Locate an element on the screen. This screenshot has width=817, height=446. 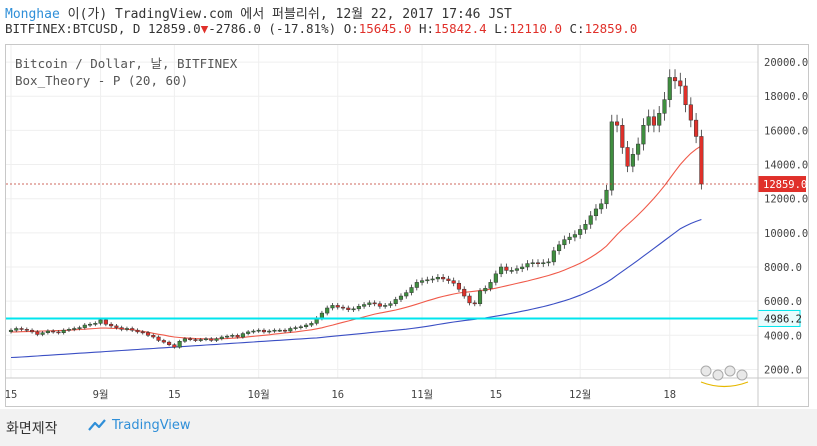
tradingview-logo: TradingView is located at coordinates (138, 425).